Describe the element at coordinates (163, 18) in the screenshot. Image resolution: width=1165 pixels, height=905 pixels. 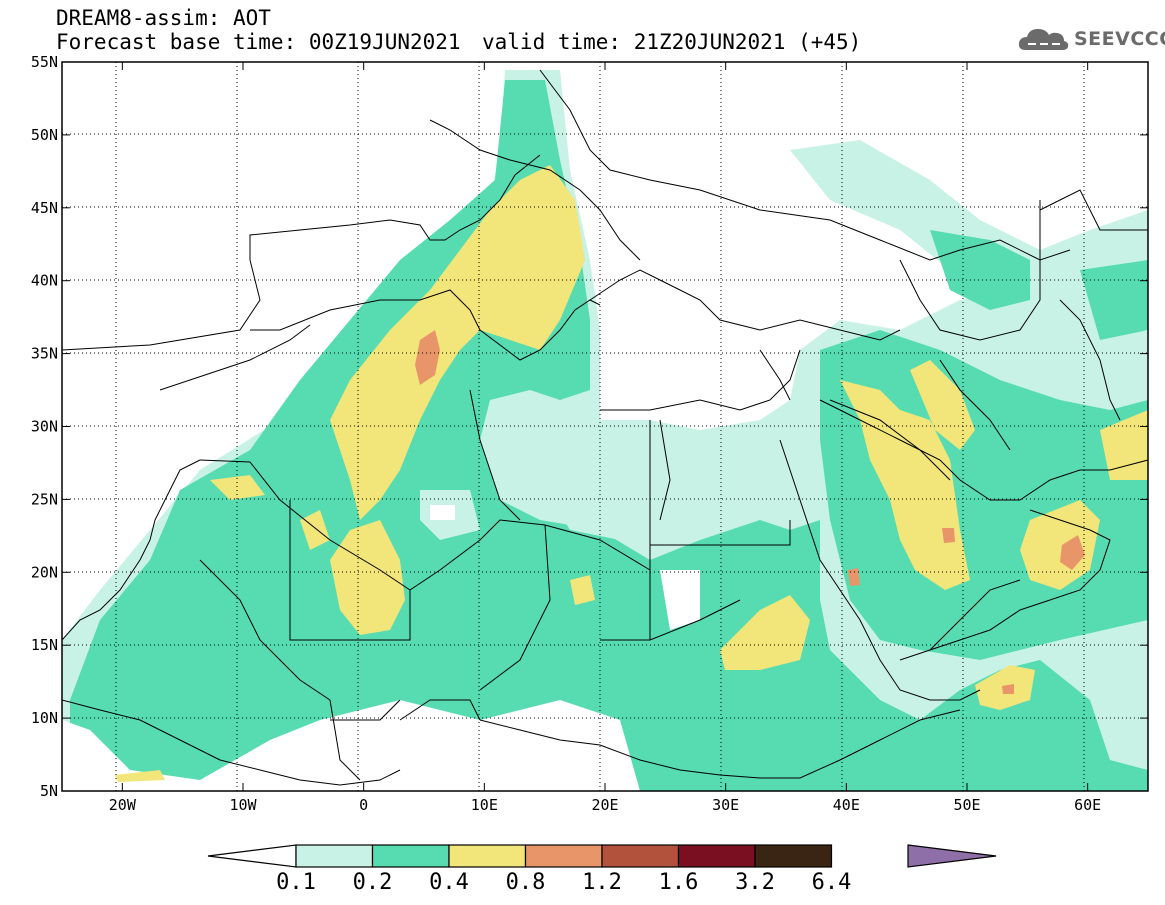
I see `product-title: DREAM8-assim: AOT` at that location.